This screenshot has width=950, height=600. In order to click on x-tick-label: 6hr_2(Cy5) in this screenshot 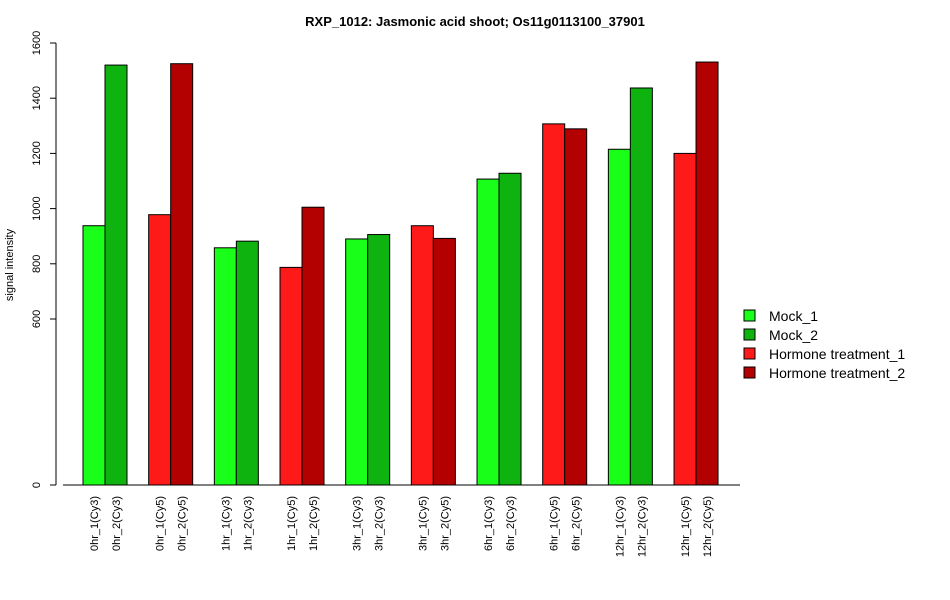, I will do `click(577, 523)`.